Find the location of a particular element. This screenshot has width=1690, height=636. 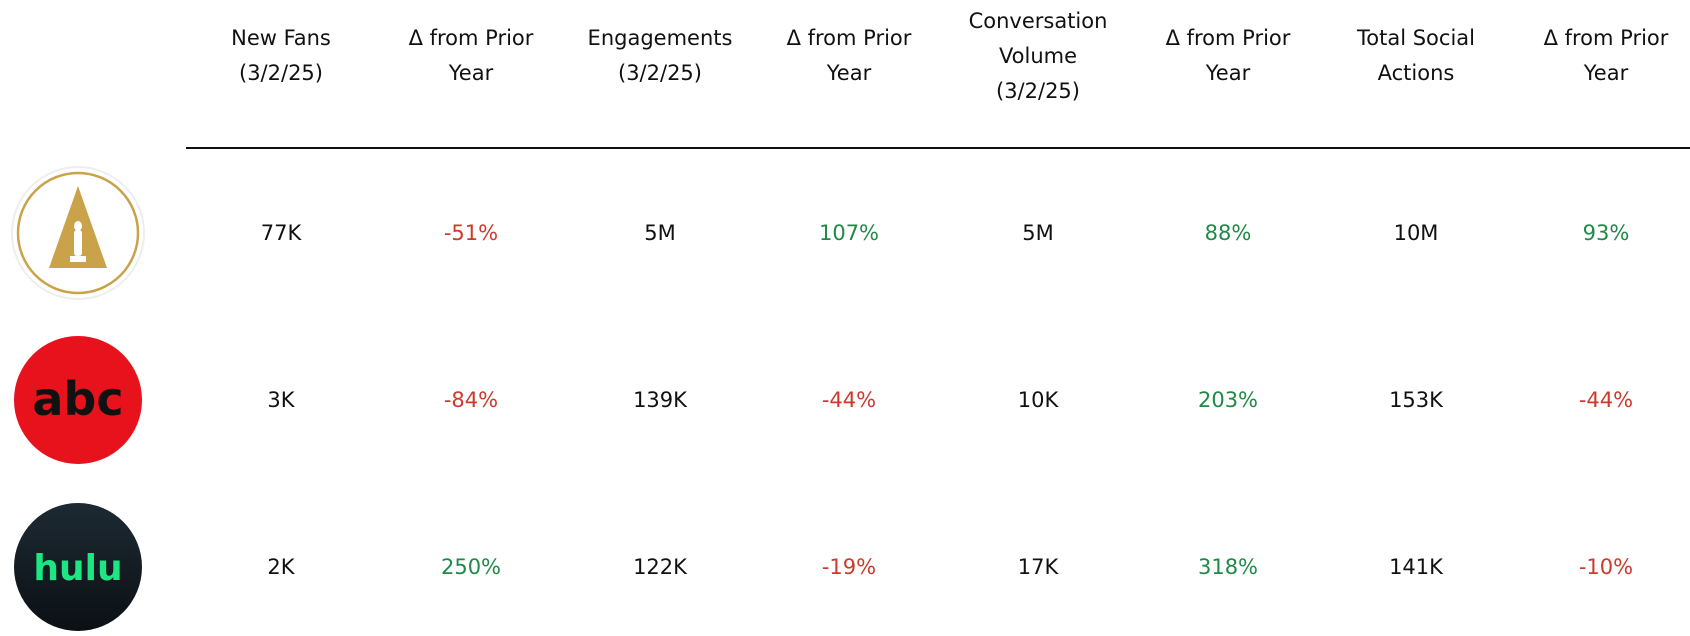

delta-cell: -10% is located at coordinates (1606, 567).